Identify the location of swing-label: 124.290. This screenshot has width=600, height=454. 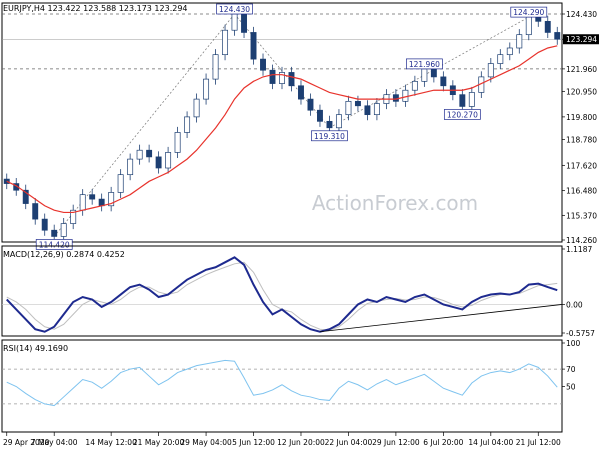
(528, 12).